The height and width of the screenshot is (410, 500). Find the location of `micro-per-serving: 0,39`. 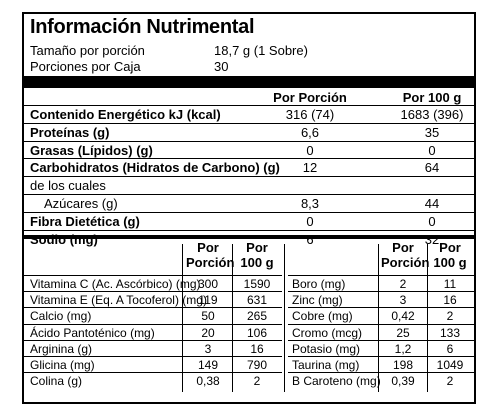

micro-per-serving: 0,39 is located at coordinates (403, 381).